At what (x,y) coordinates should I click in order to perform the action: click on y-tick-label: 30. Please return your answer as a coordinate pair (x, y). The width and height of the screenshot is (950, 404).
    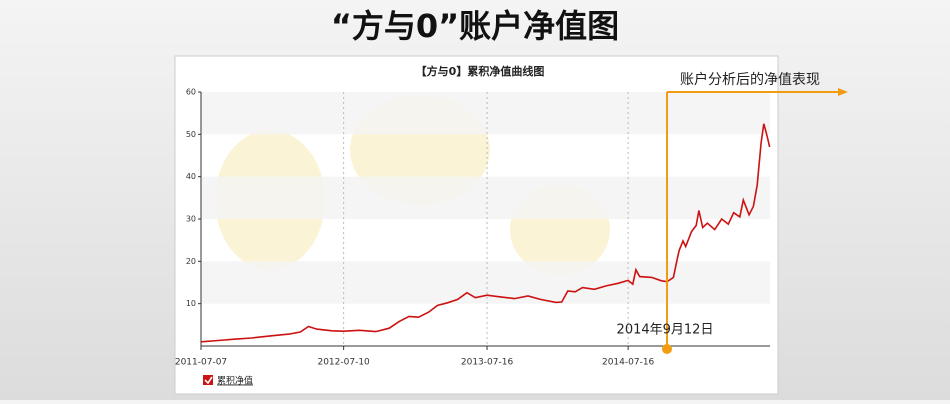
    Looking at the image, I should click on (191, 219).